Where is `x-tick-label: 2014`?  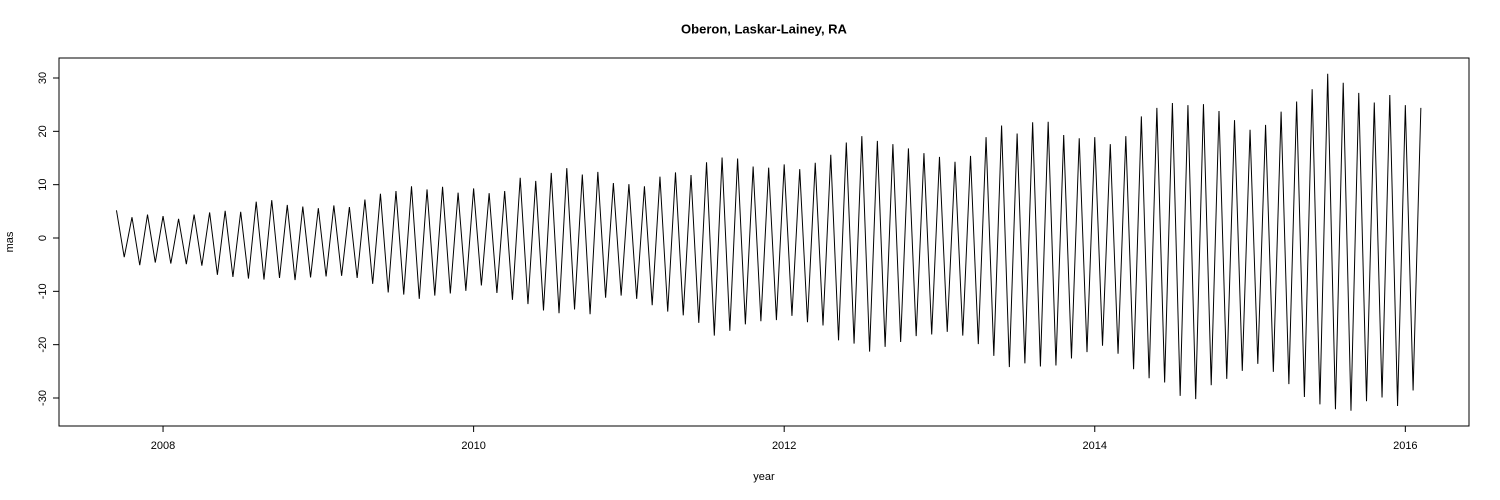 x-tick-label: 2014 is located at coordinates (1095, 446).